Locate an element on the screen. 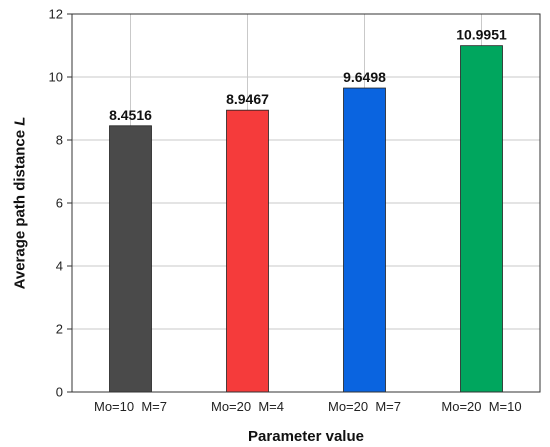  x-tick-label-4: Mo=20 M=10 is located at coordinates (481, 406).